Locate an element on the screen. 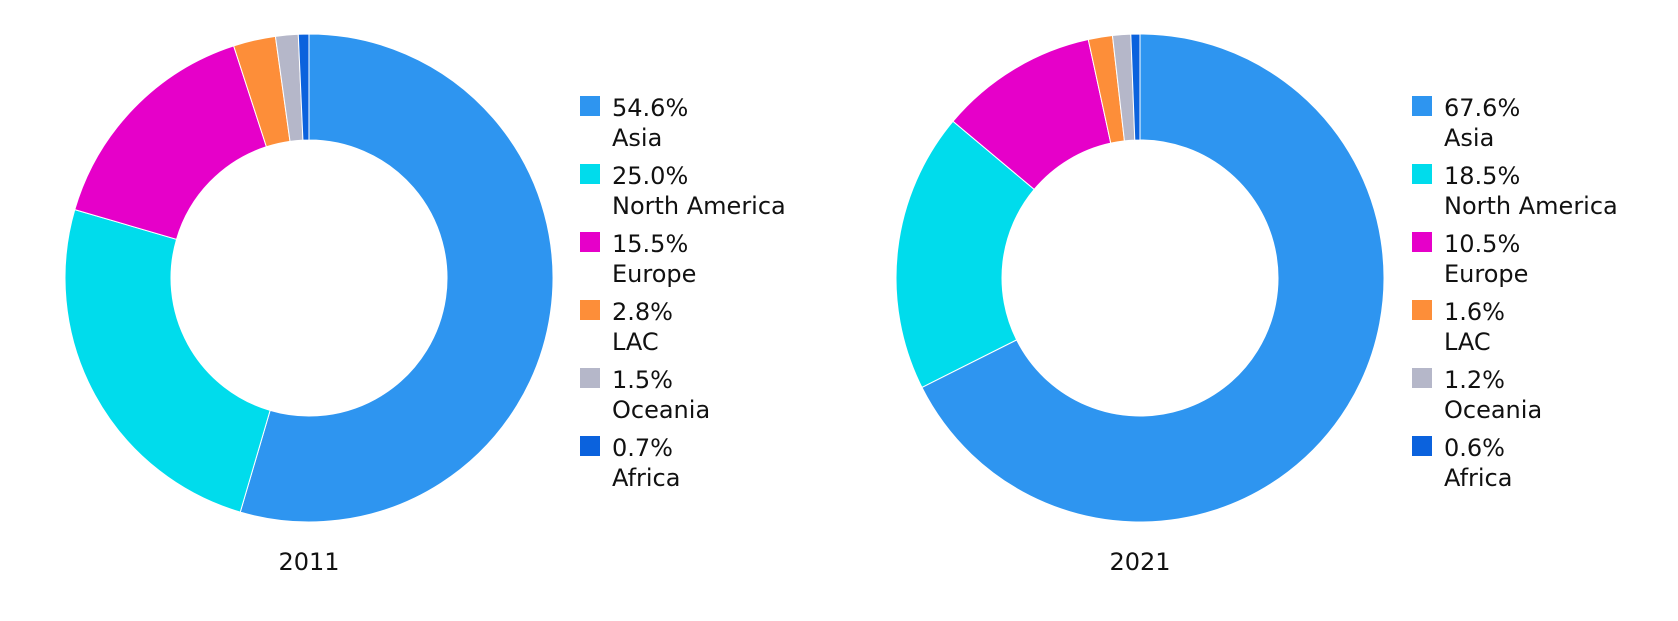 This screenshot has width=1678, height=621. legend-value-lac-2021: 1.6% is located at coordinates (1474, 312).